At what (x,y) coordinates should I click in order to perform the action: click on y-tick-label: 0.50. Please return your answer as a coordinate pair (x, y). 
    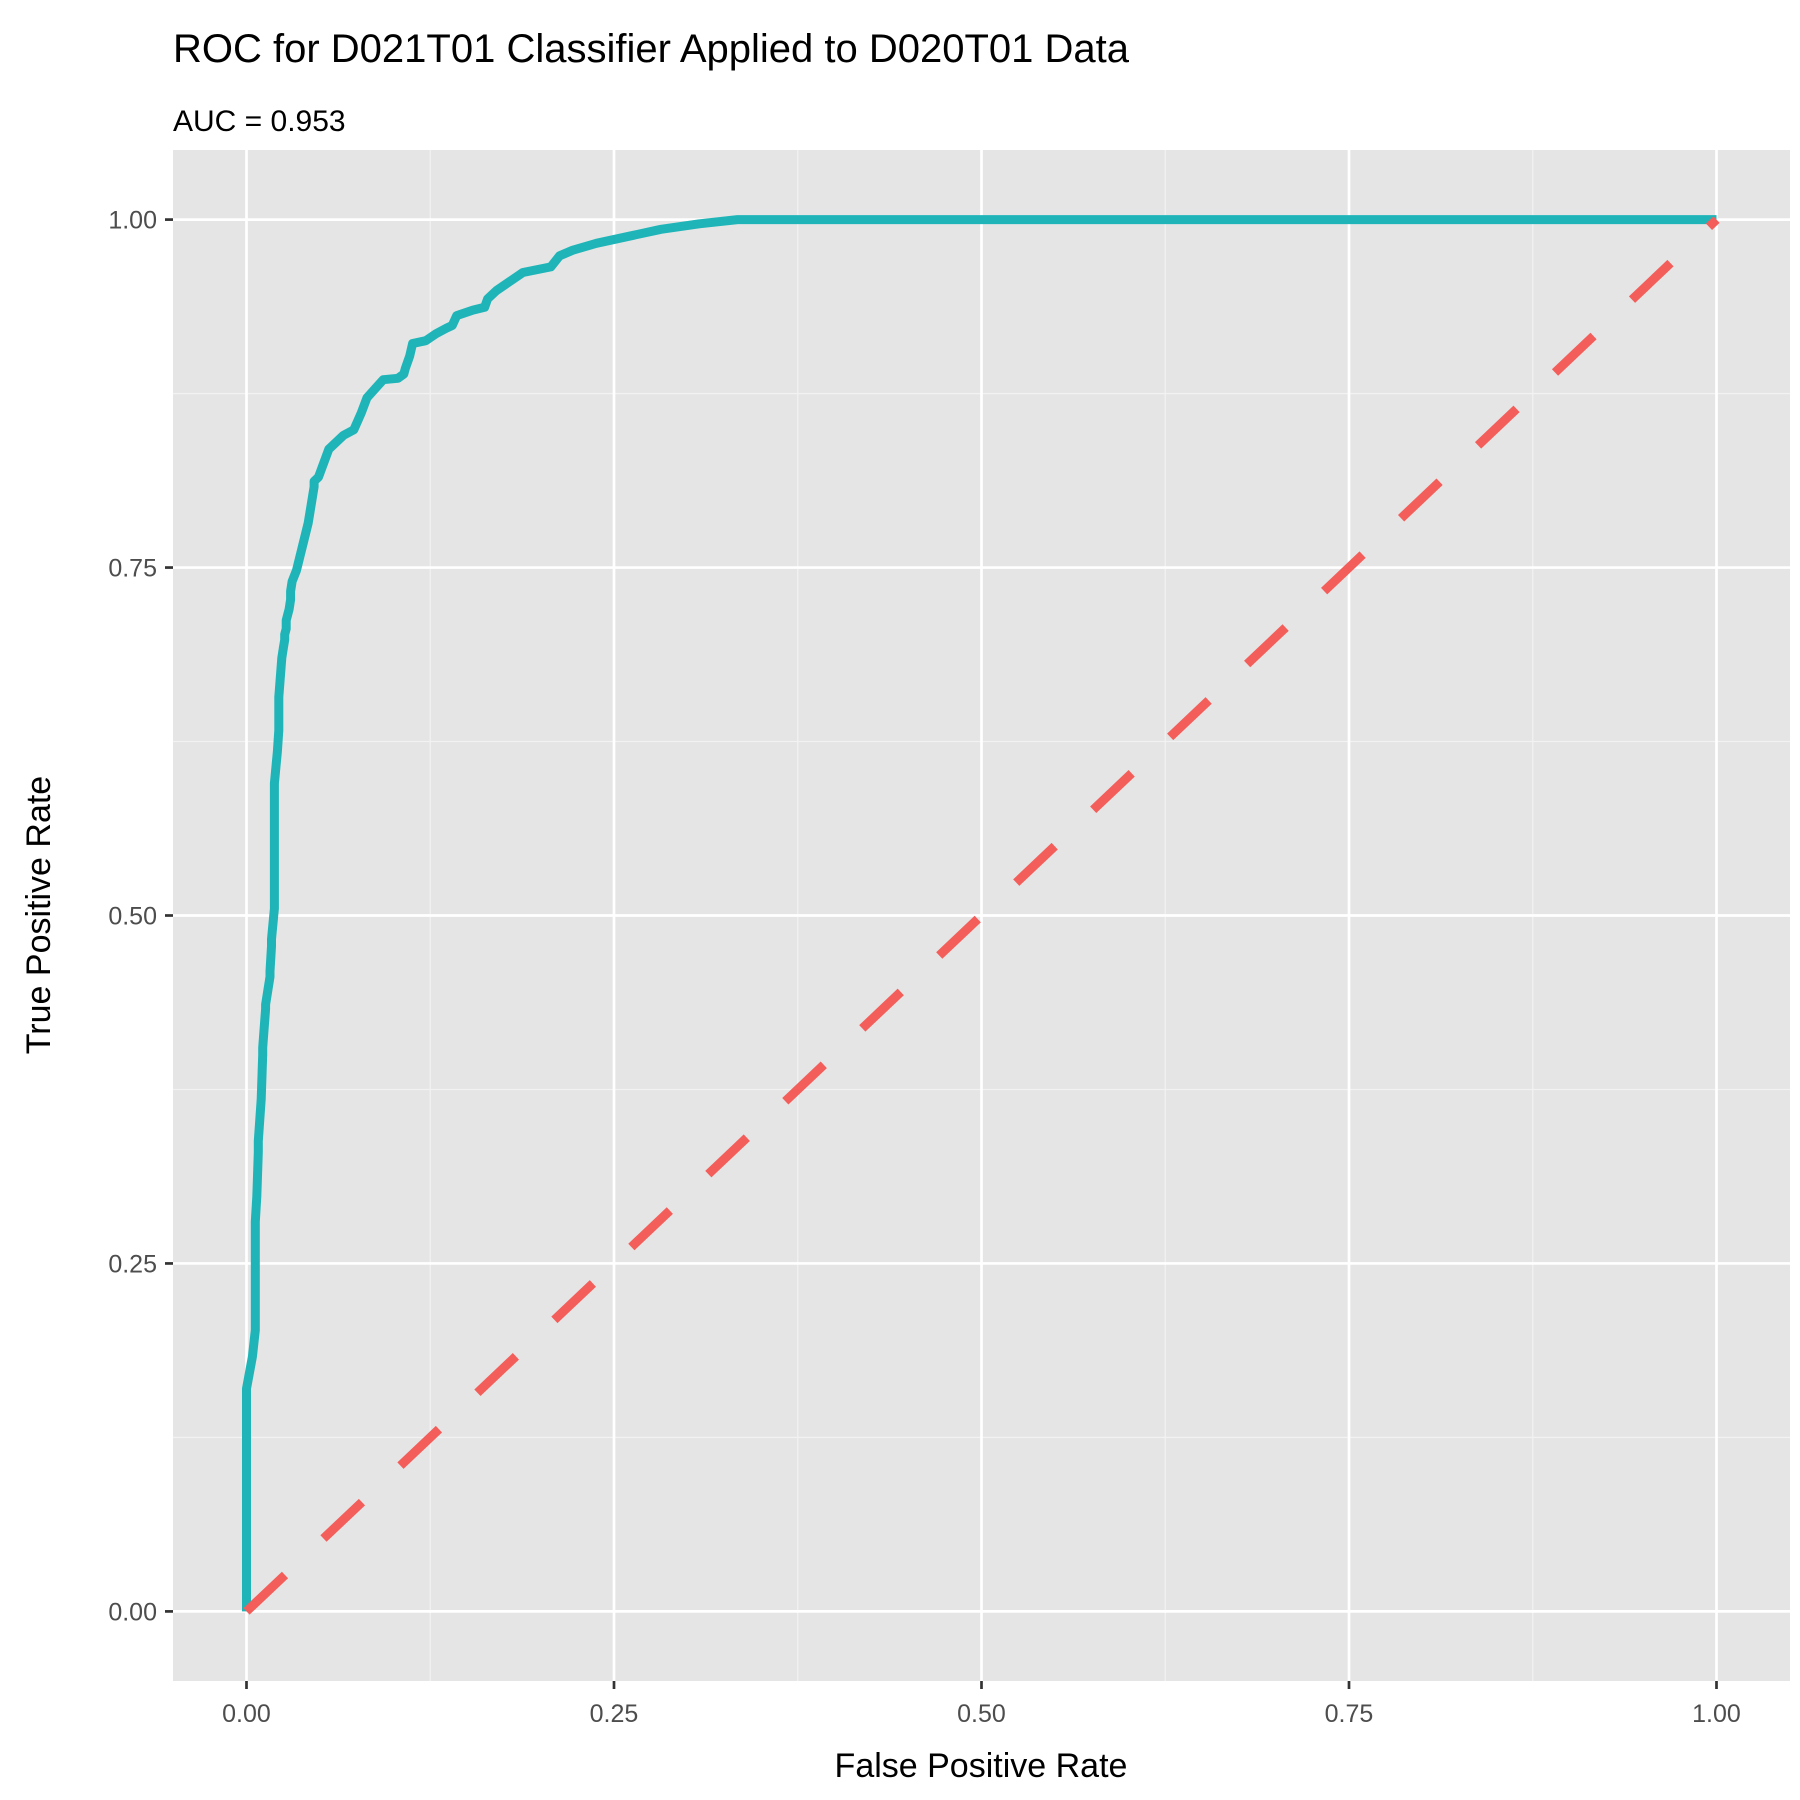
    Looking at the image, I should click on (132, 917).